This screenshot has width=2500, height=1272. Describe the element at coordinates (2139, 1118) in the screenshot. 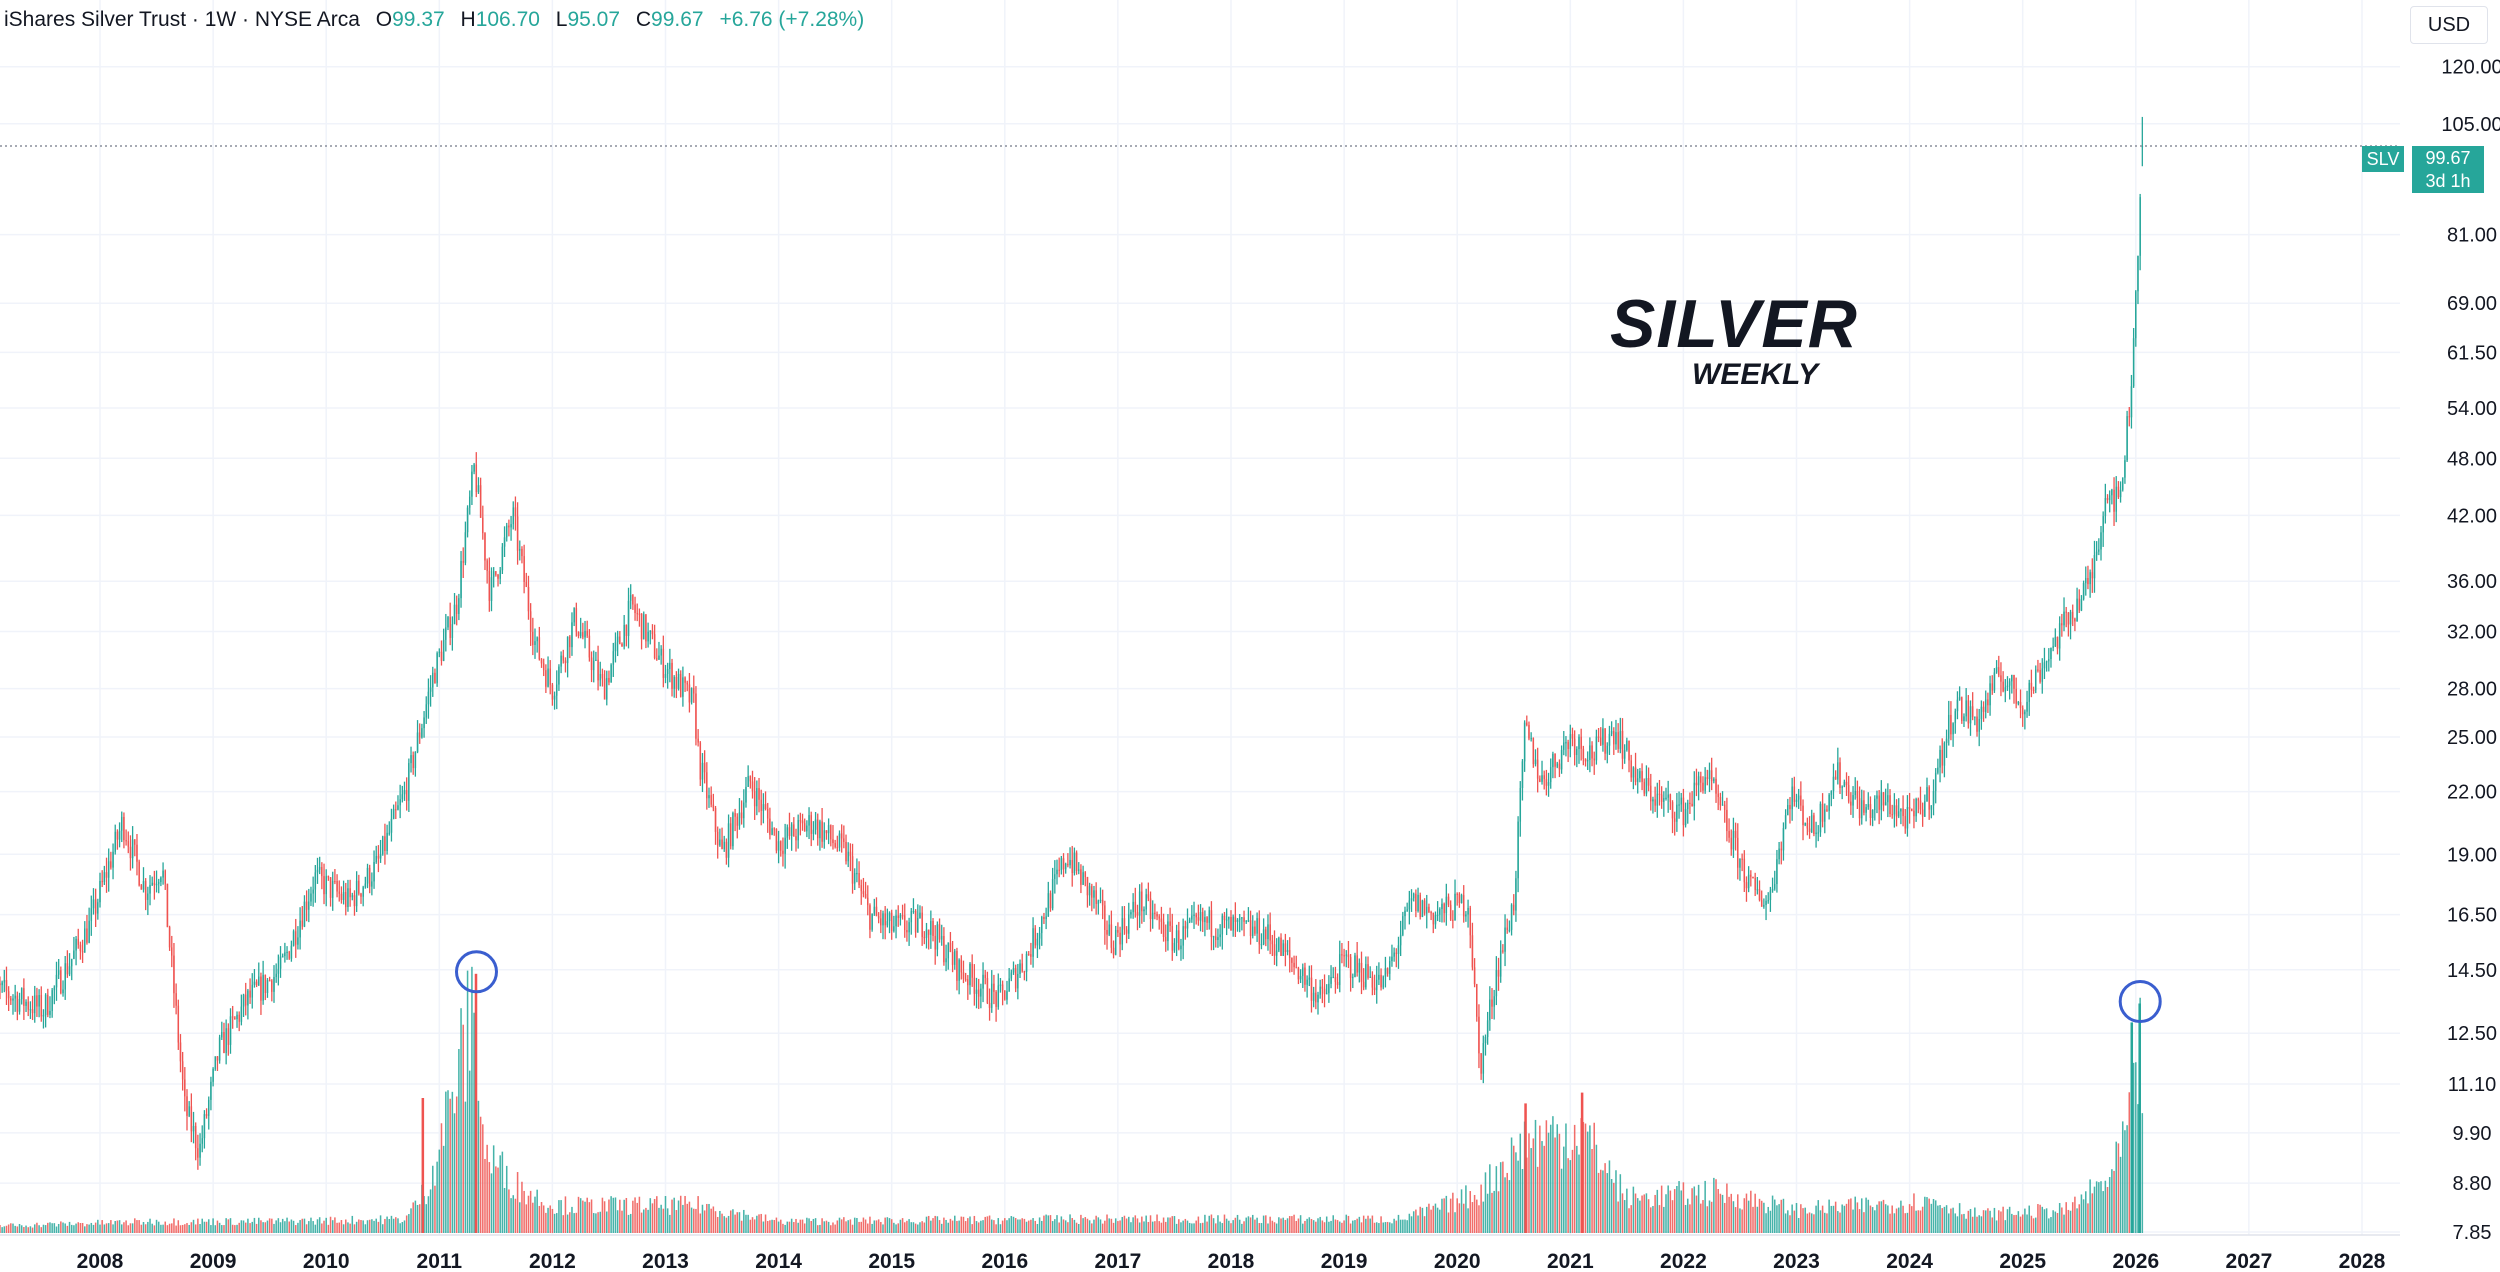

I see `volume-peak-bar` at that location.